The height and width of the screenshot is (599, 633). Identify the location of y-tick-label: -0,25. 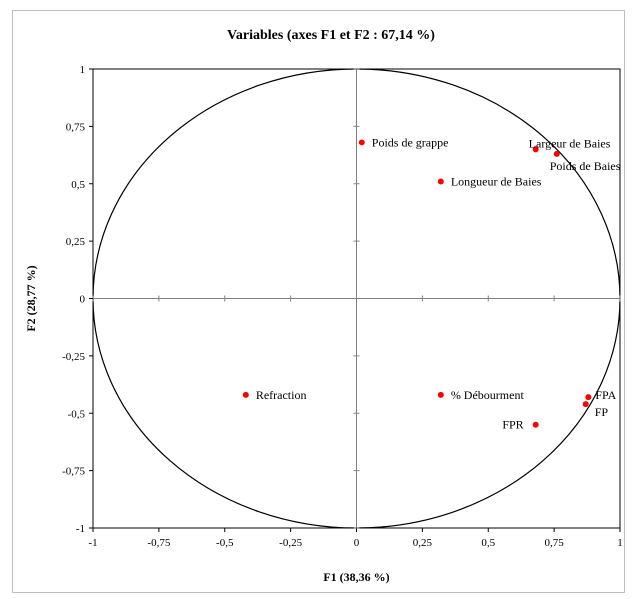
(73, 357).